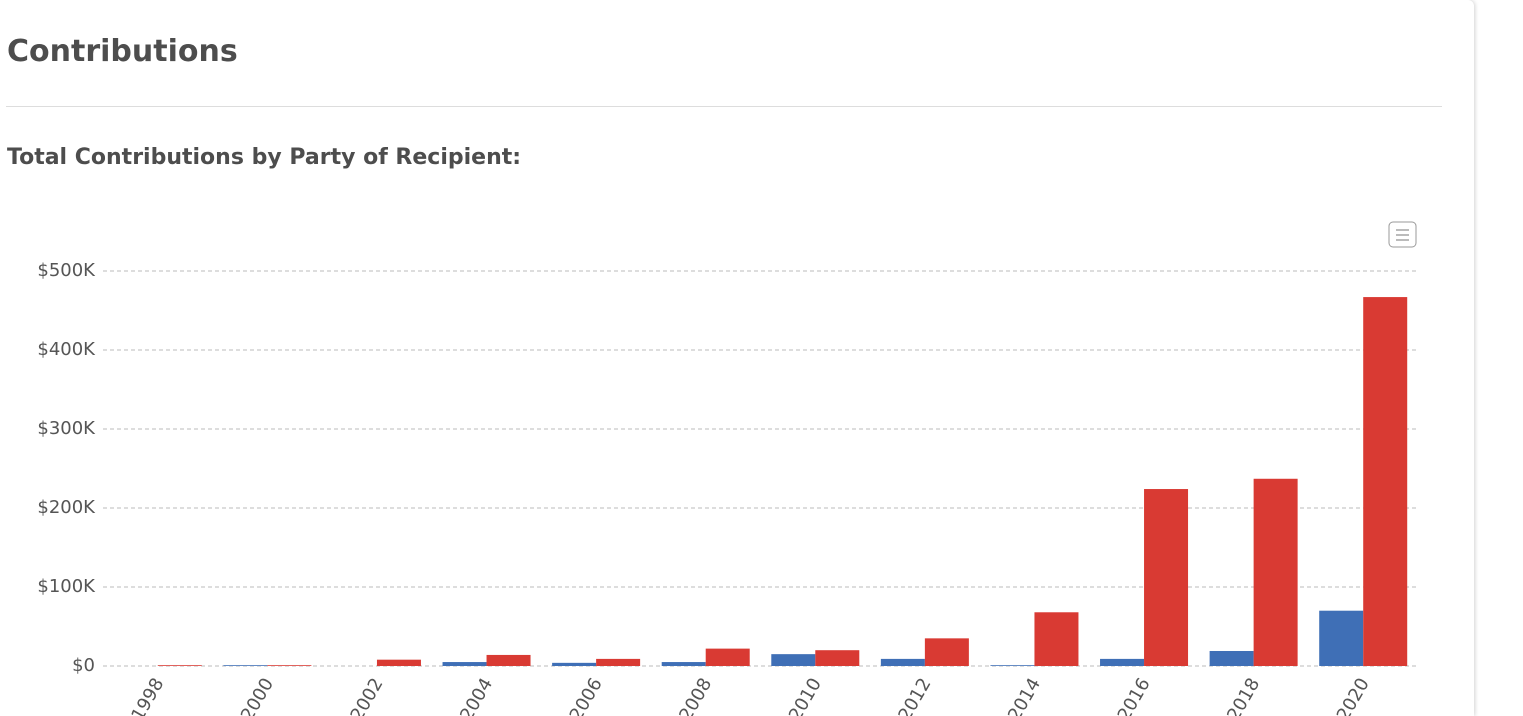 This screenshot has height=716, width=1523. Describe the element at coordinates (695, 695) in the screenshot. I see `x-tick-label: 2008` at that location.